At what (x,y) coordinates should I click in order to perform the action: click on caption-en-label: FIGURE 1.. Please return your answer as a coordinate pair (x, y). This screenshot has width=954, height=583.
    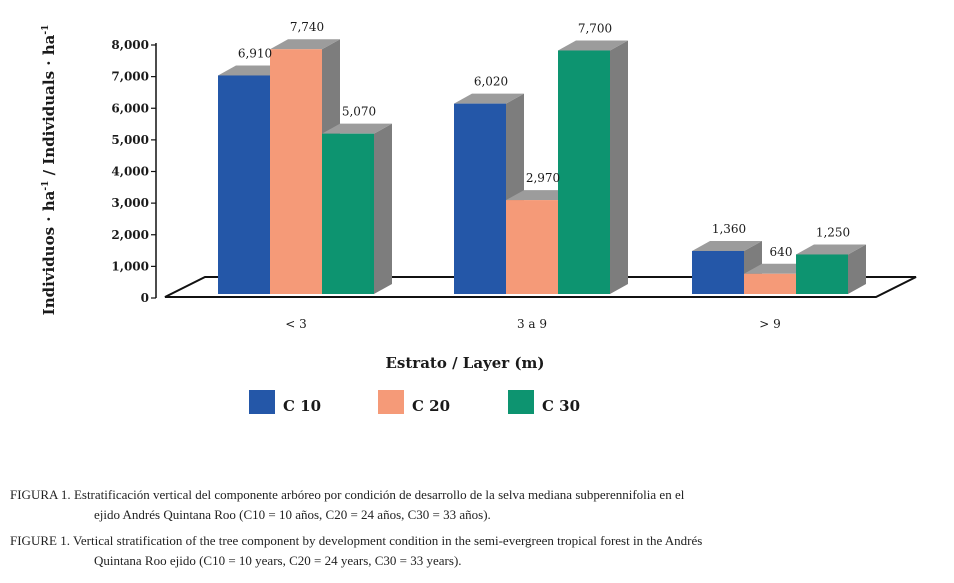
    Looking at the image, I should click on (40, 540).